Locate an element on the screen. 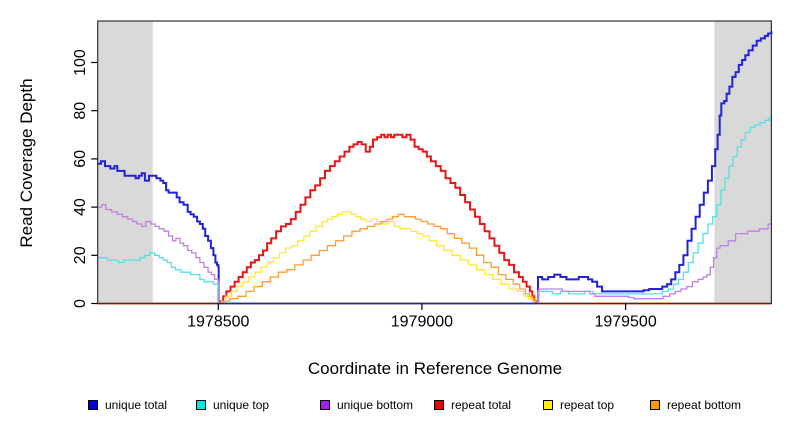 Image resolution: width=792 pixels, height=432 pixels. legend-item-repeat-top: repeat top is located at coordinates (578, 405).